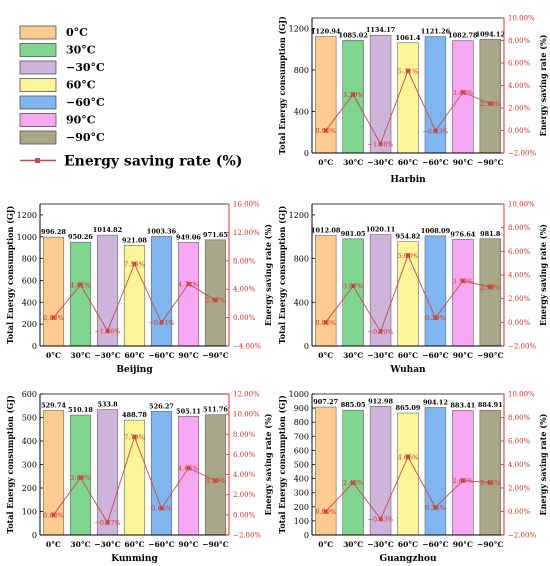 This screenshot has height=566, width=550. I want to click on saving-rate-label: −0.71%, so click(161, 323).